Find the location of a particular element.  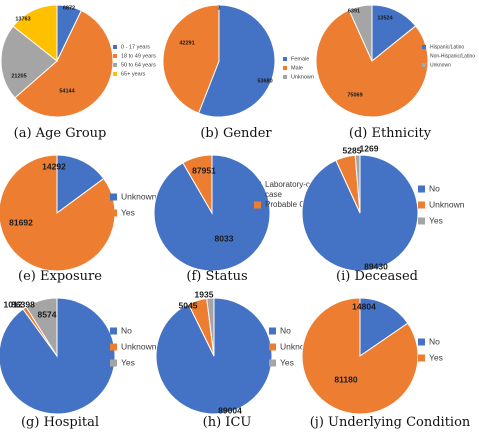

data-label-yes: 8574 is located at coordinates (47, 314).